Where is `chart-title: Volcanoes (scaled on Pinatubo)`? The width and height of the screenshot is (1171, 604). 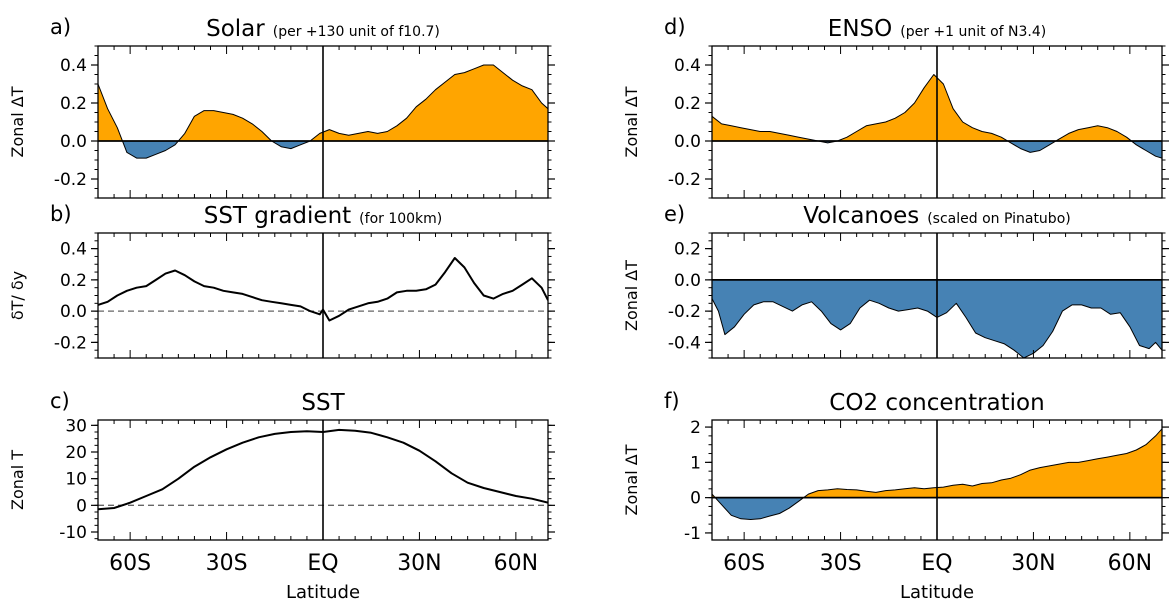 chart-title: Volcanoes (scaled on Pinatubo) is located at coordinates (936, 216).